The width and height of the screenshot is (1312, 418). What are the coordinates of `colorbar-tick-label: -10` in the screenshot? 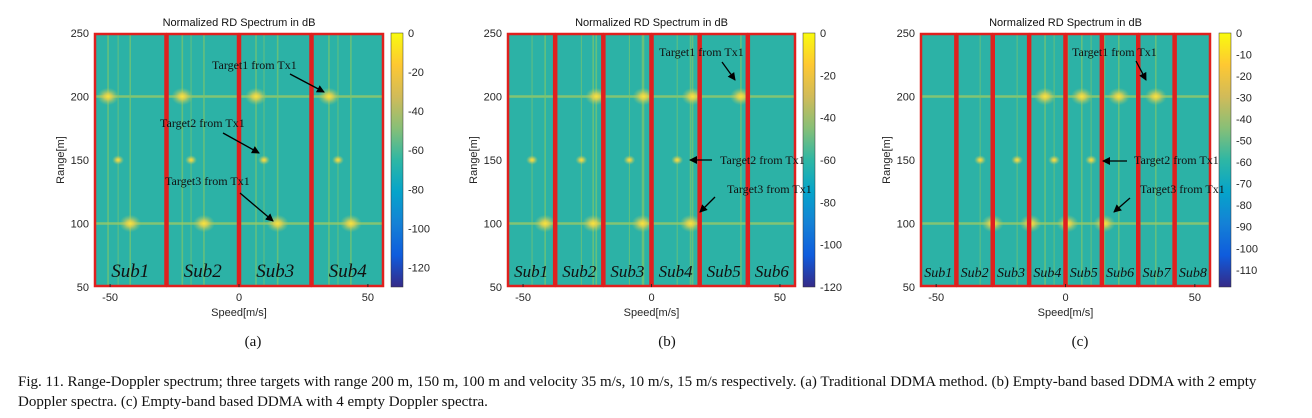 It's located at (1244, 56).